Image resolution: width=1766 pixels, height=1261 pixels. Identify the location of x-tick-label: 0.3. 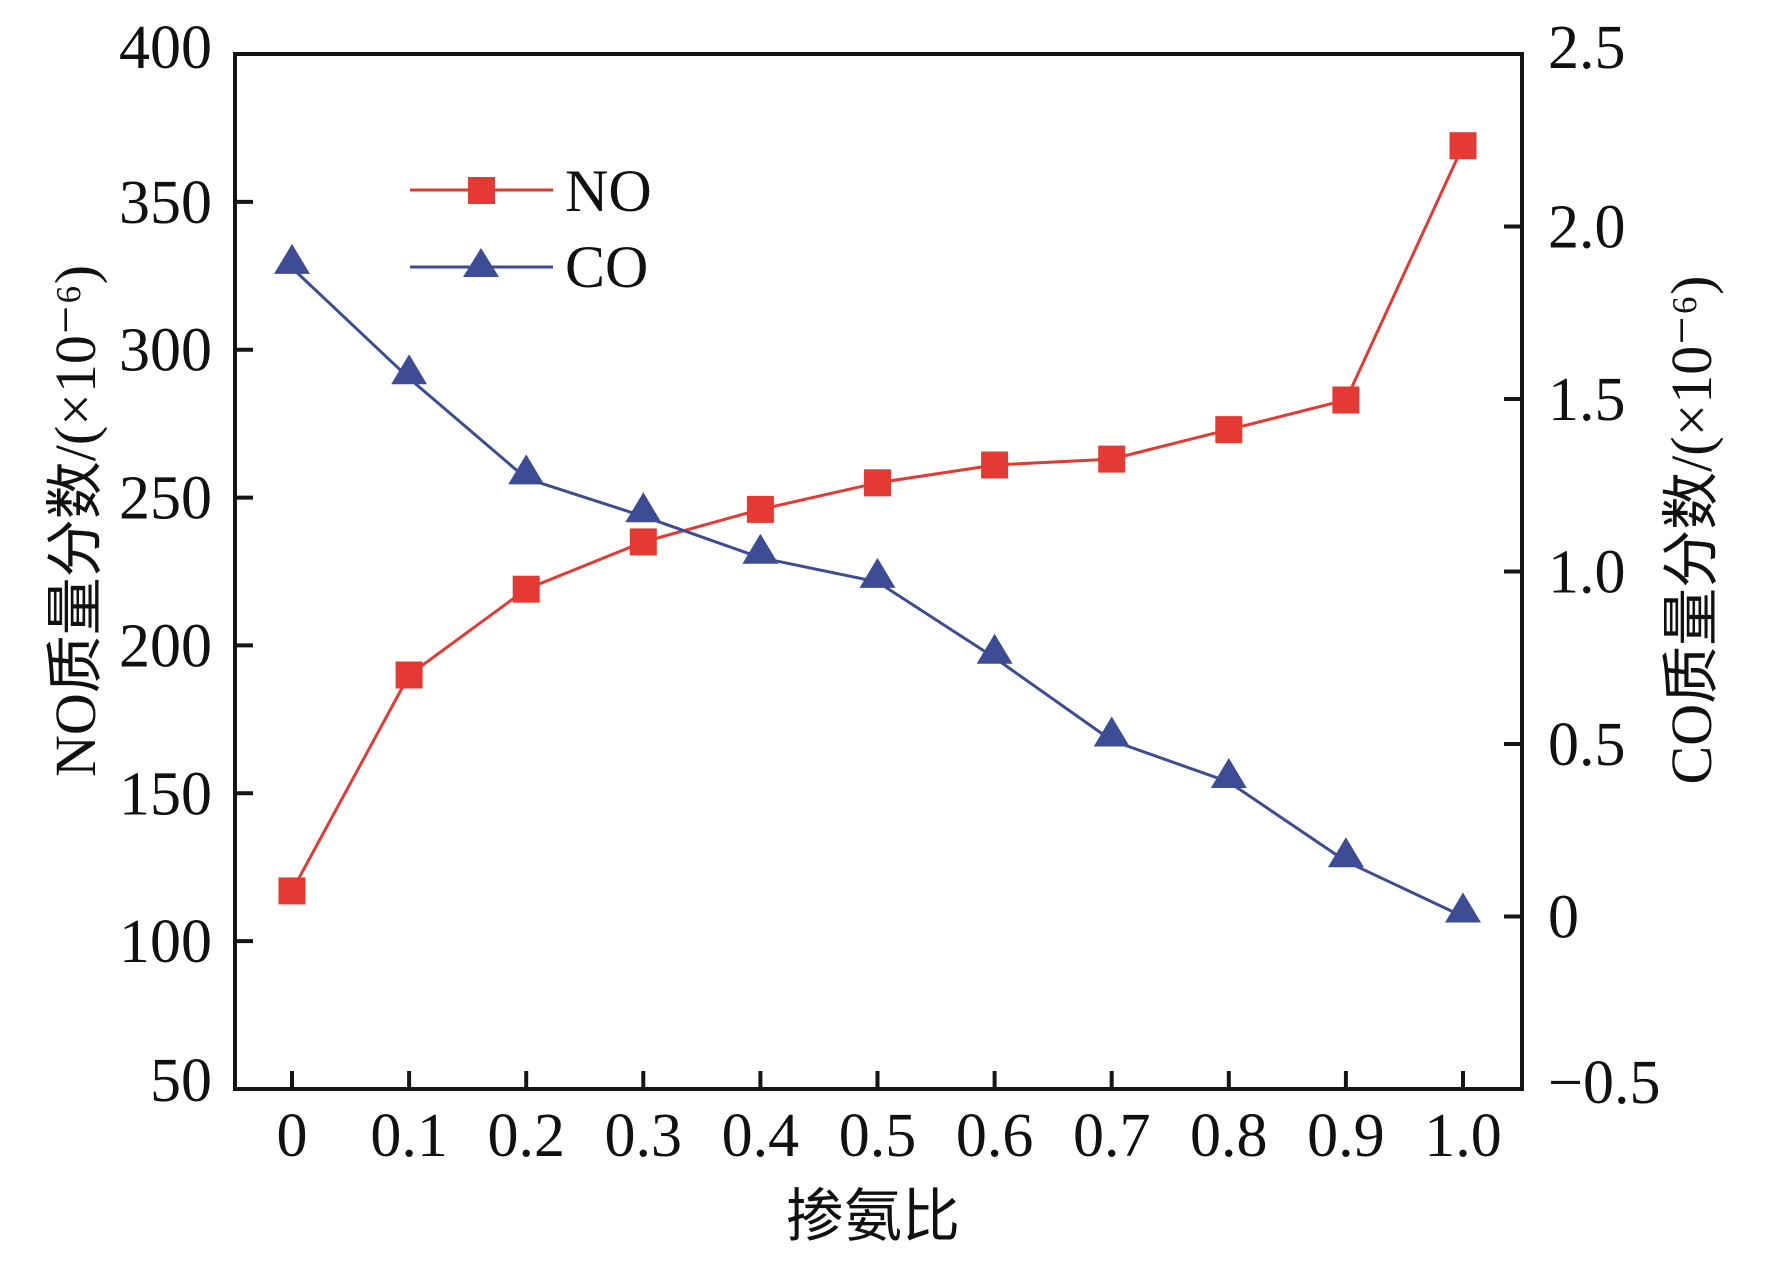
(644, 1136).